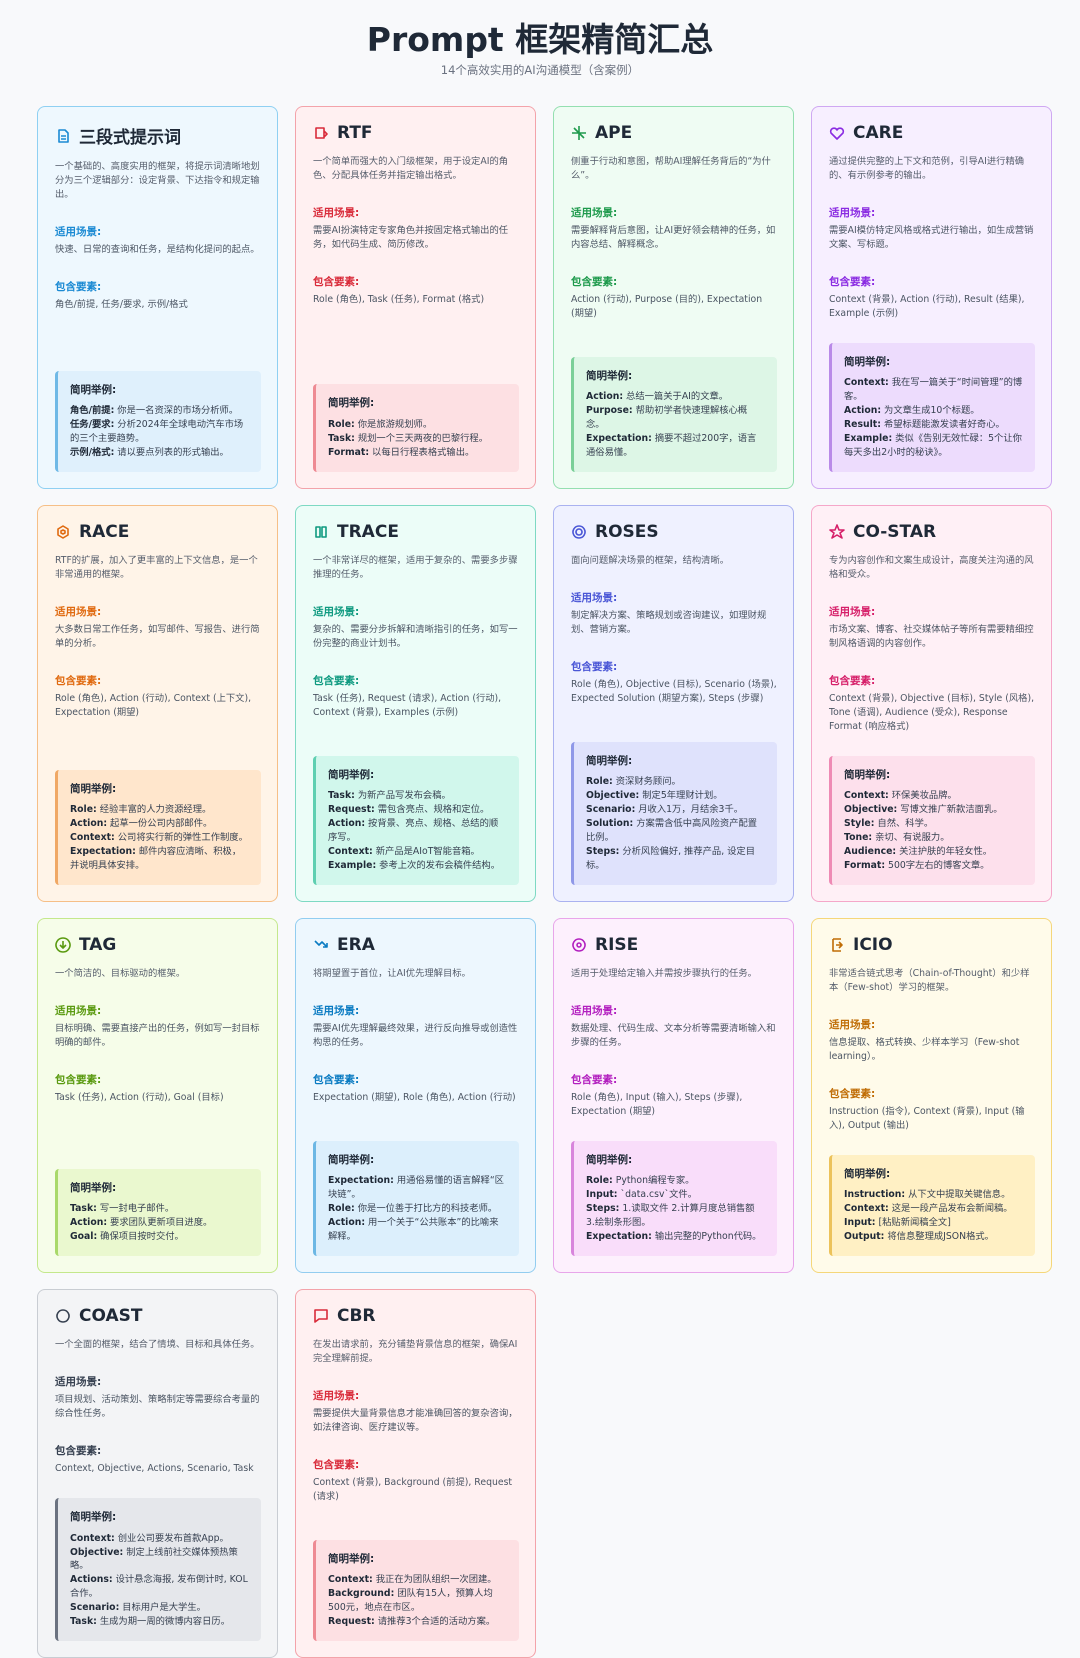 Image resolution: width=1080 pixels, height=1658 pixels. Describe the element at coordinates (413, 1230) in the screenshot. I see `example-text: 用一个关于“公共账本”的比喻来解释。` at that location.